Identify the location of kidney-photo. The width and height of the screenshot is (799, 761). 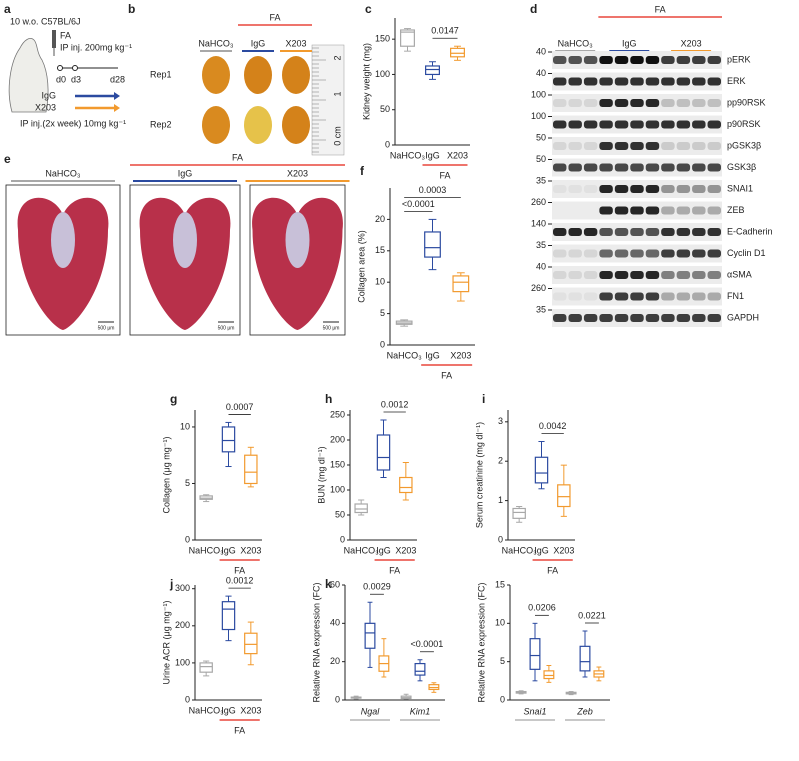
(216, 75).